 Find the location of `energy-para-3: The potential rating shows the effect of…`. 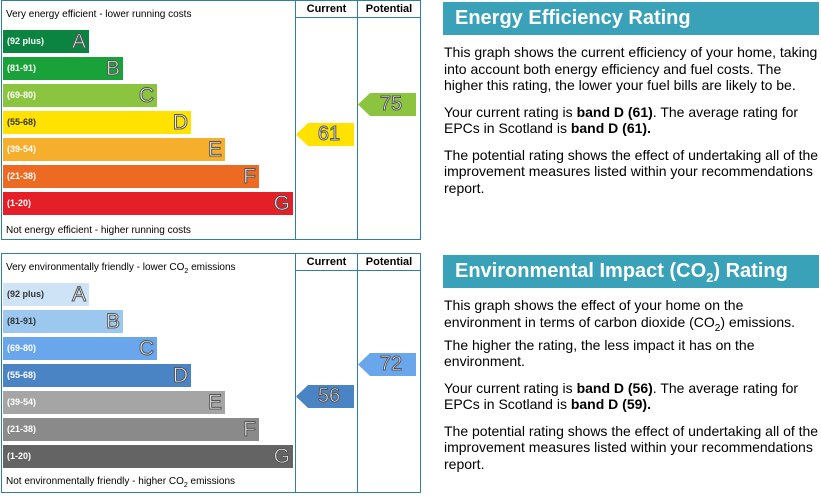

energy-para-3: The potential rating shows the effect of… is located at coordinates (631, 171).